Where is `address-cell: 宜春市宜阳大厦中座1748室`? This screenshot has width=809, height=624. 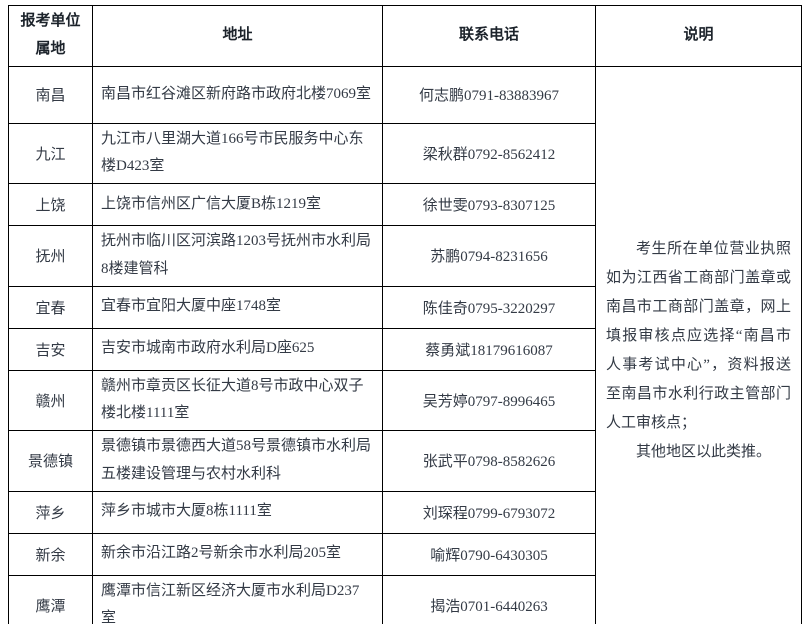 address-cell: 宜春市宜阳大厦中座1748室 is located at coordinates (237, 307).